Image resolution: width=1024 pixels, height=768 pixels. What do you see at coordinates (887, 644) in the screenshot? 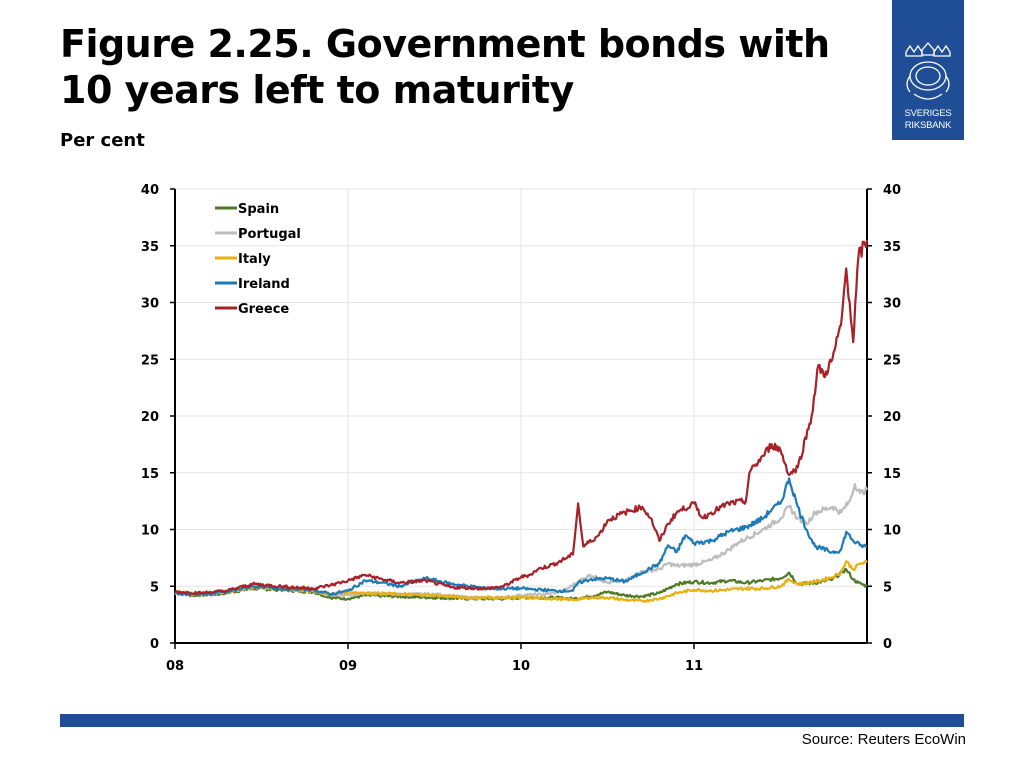
I see `y-tick-label-right: 0` at bounding box center [887, 644].